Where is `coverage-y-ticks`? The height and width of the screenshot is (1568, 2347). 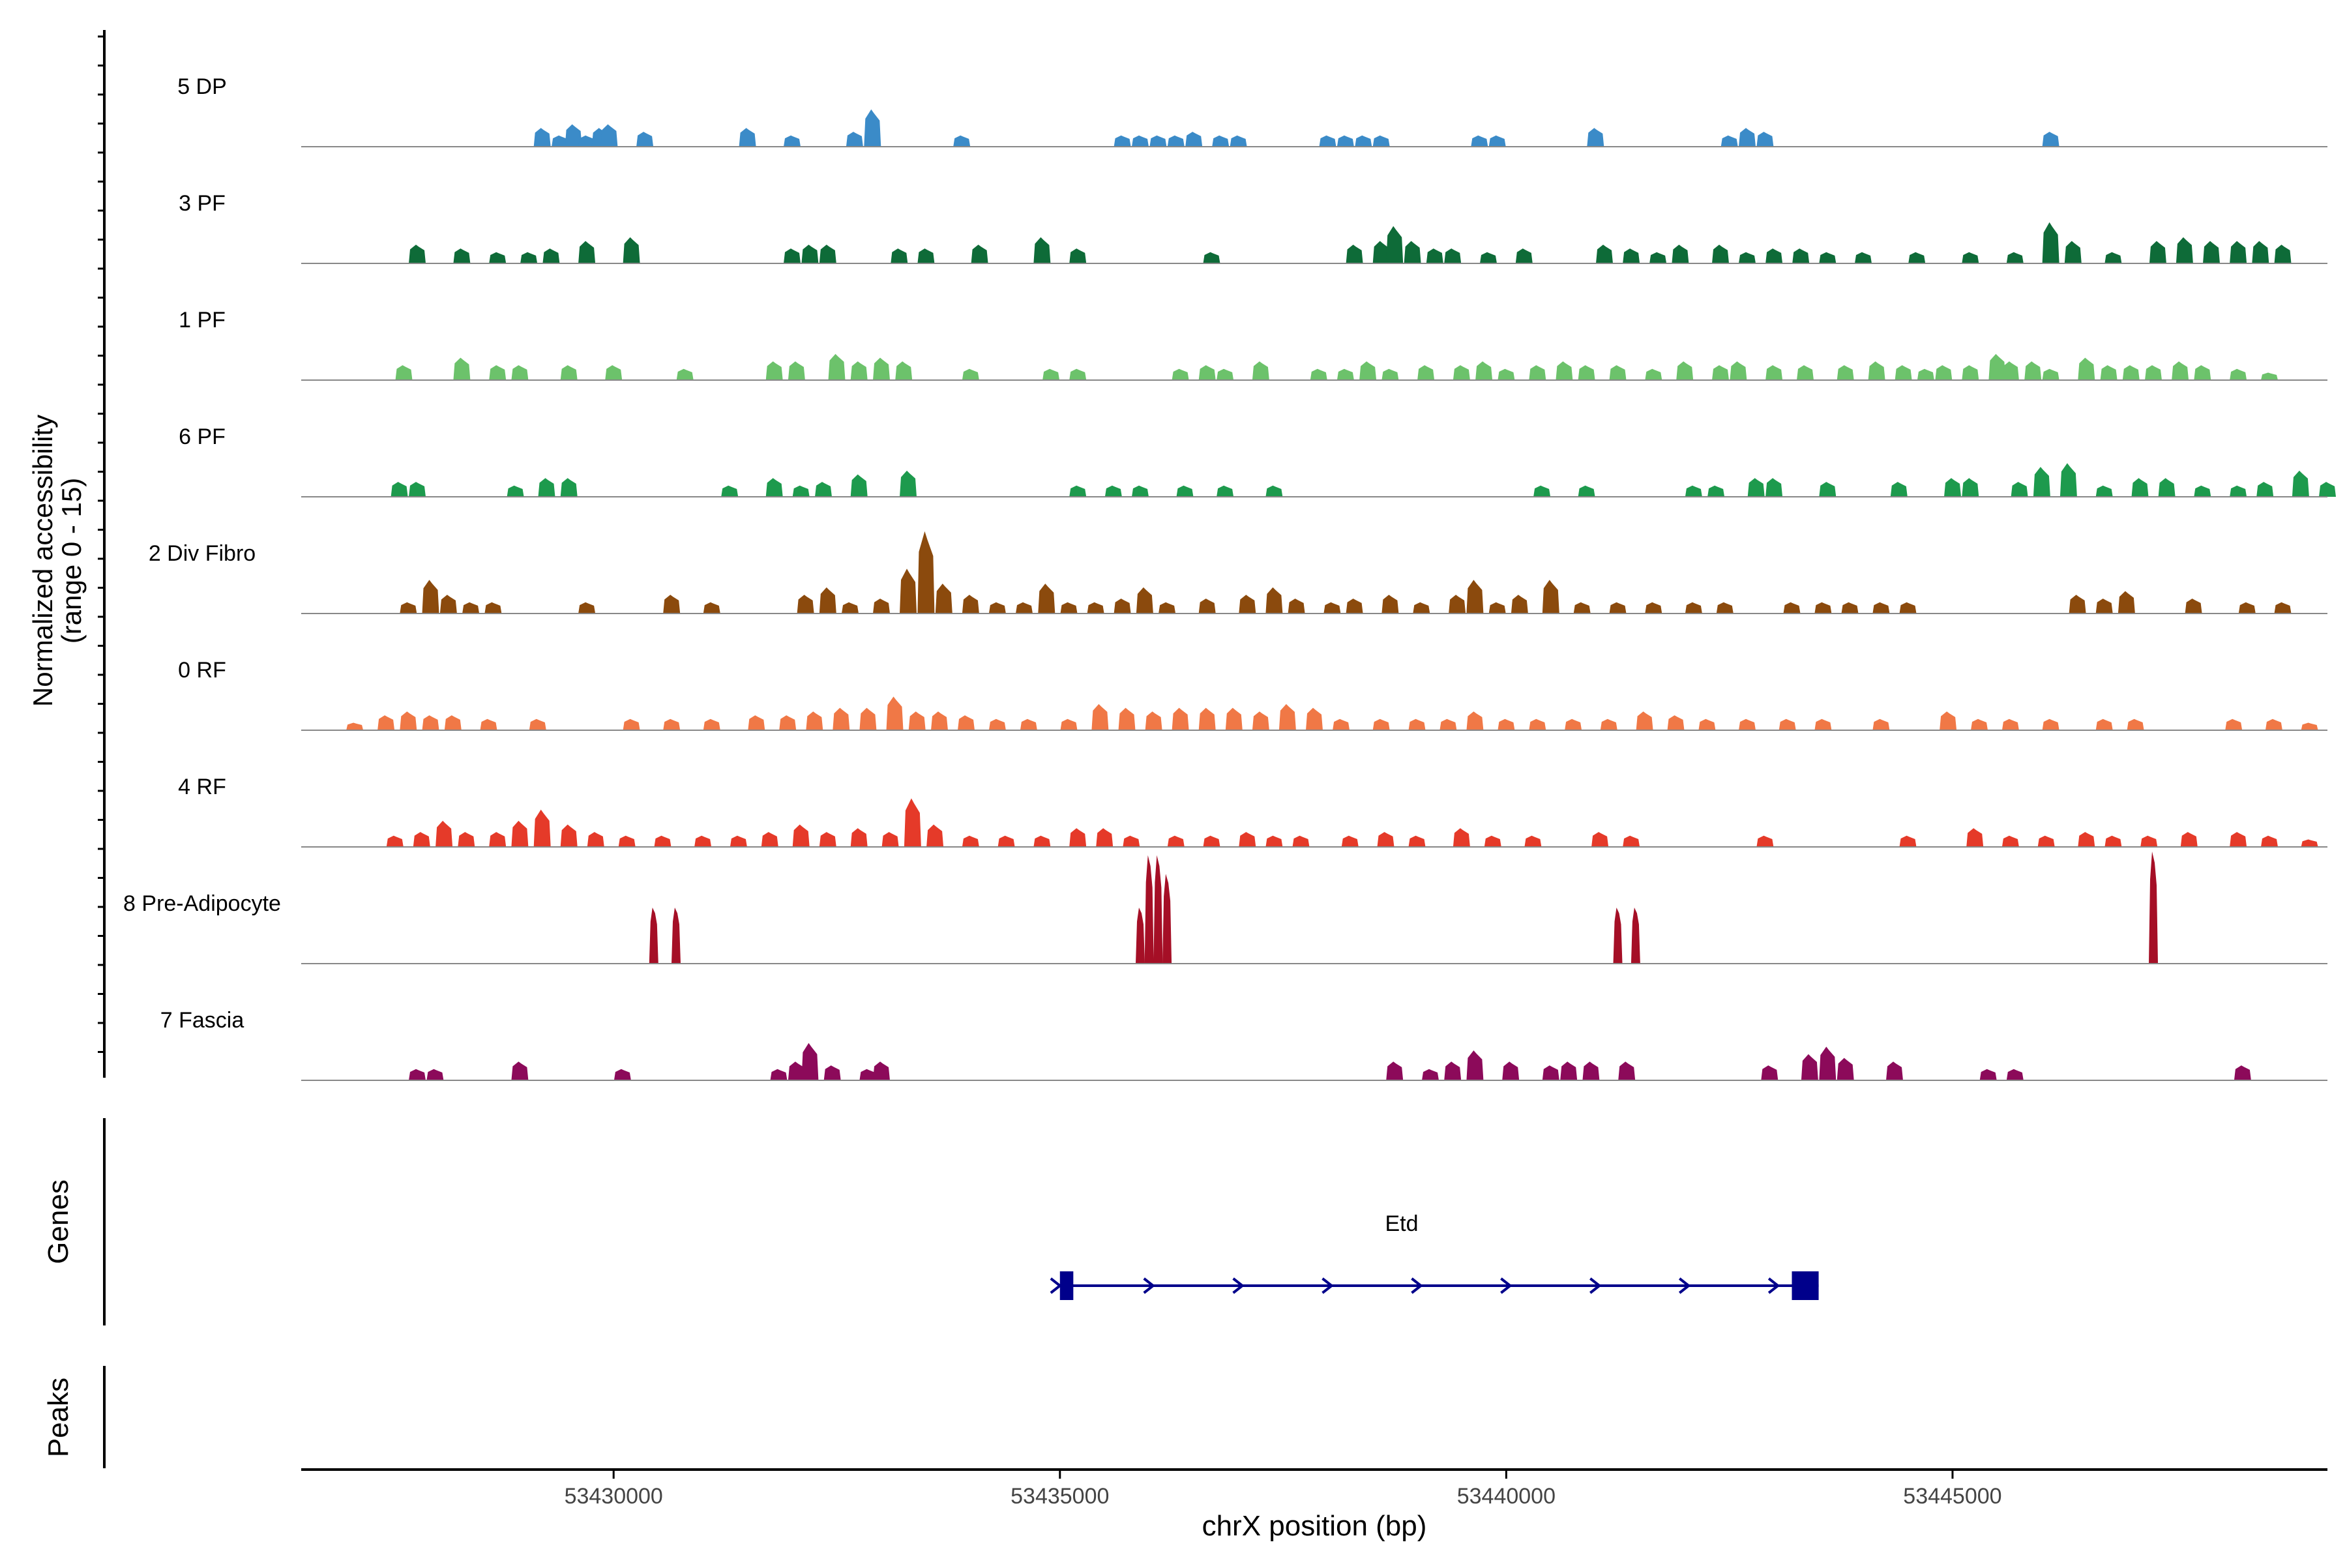 coverage-y-ticks is located at coordinates (101, 544).